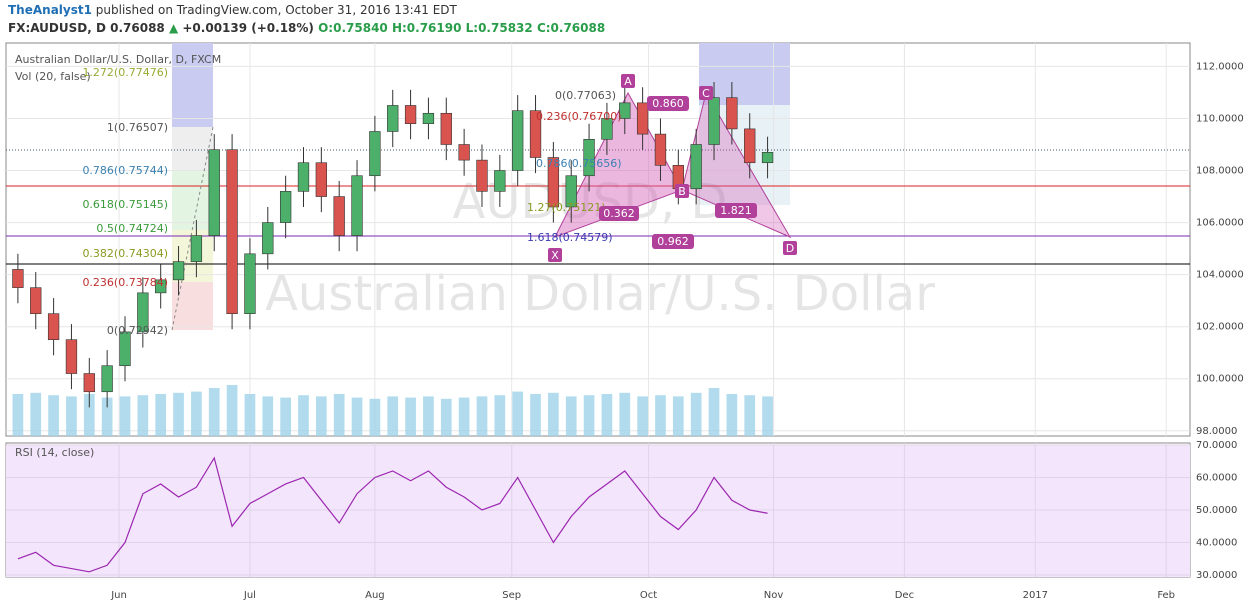 This screenshot has width=1253, height=611. I want to click on rsi-line, so click(392, 514).